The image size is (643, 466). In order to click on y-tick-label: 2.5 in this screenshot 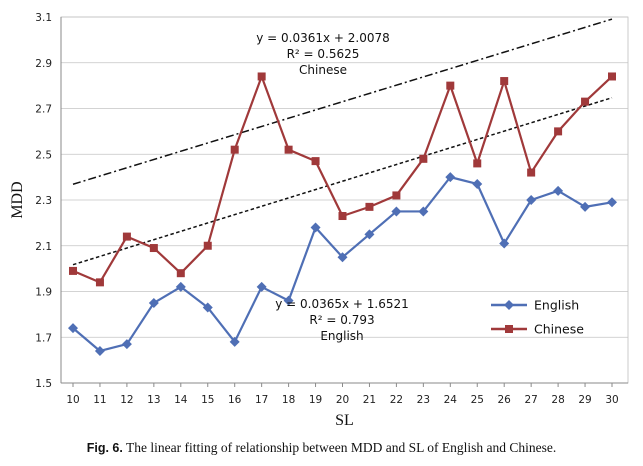, I will do `click(43, 155)`.